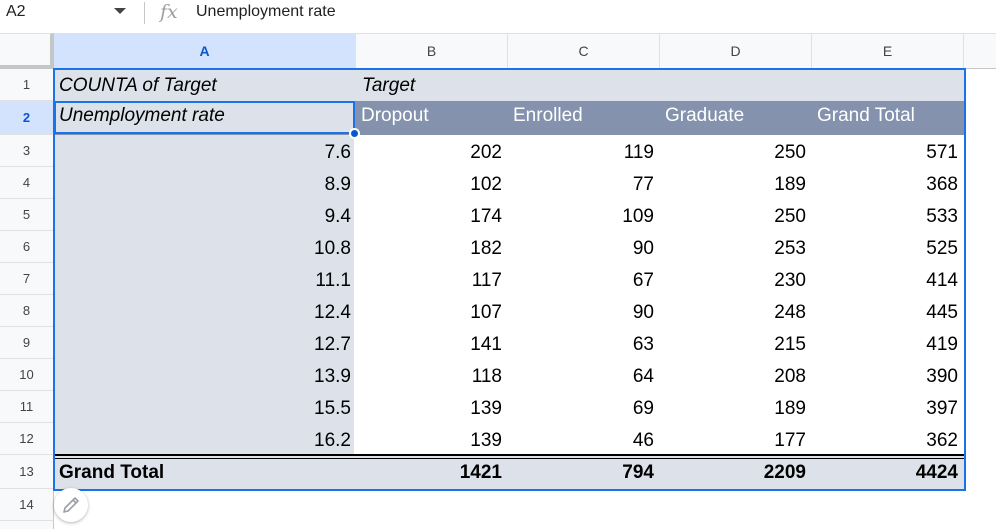 This screenshot has height=529, width=996. I want to click on pivot-row-label: 8.9, so click(337, 184).